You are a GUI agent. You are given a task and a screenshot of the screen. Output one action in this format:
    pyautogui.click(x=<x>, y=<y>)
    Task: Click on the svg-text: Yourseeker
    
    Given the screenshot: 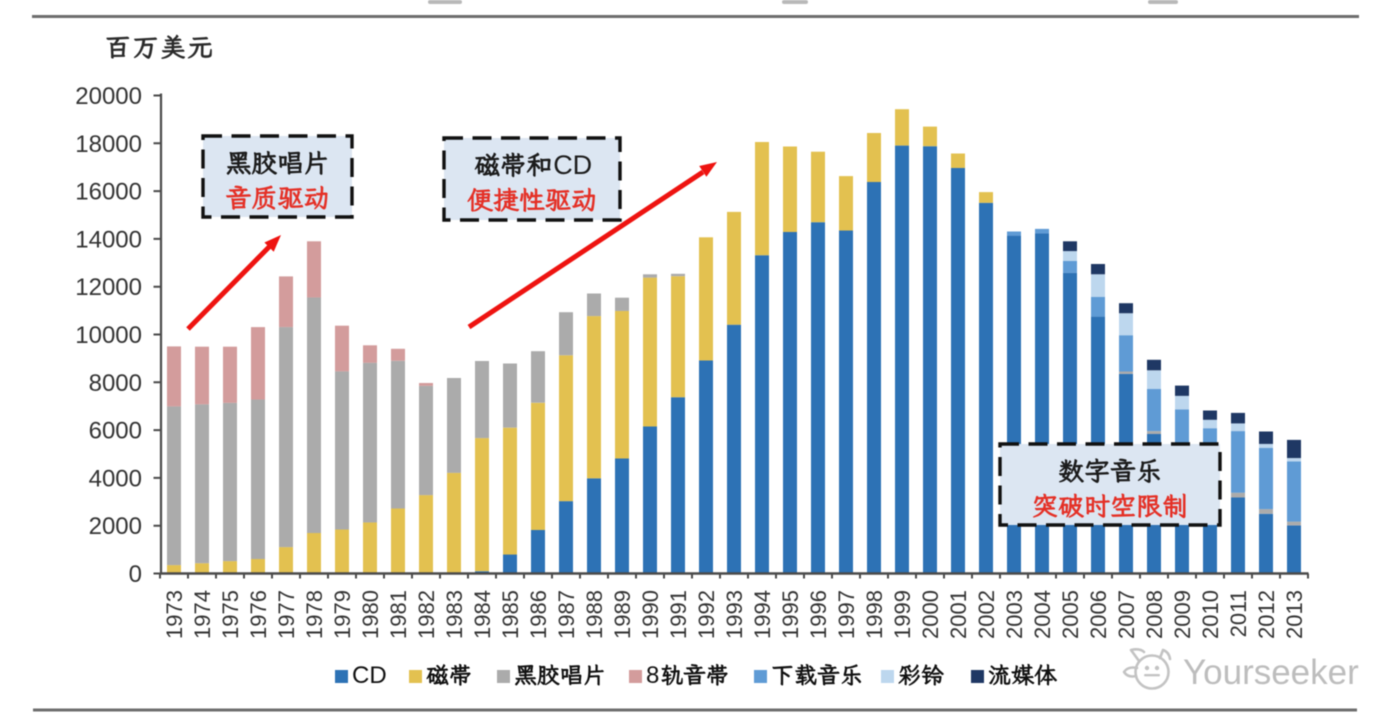 What is the action you would take?
    pyautogui.click(x=1271, y=672)
    